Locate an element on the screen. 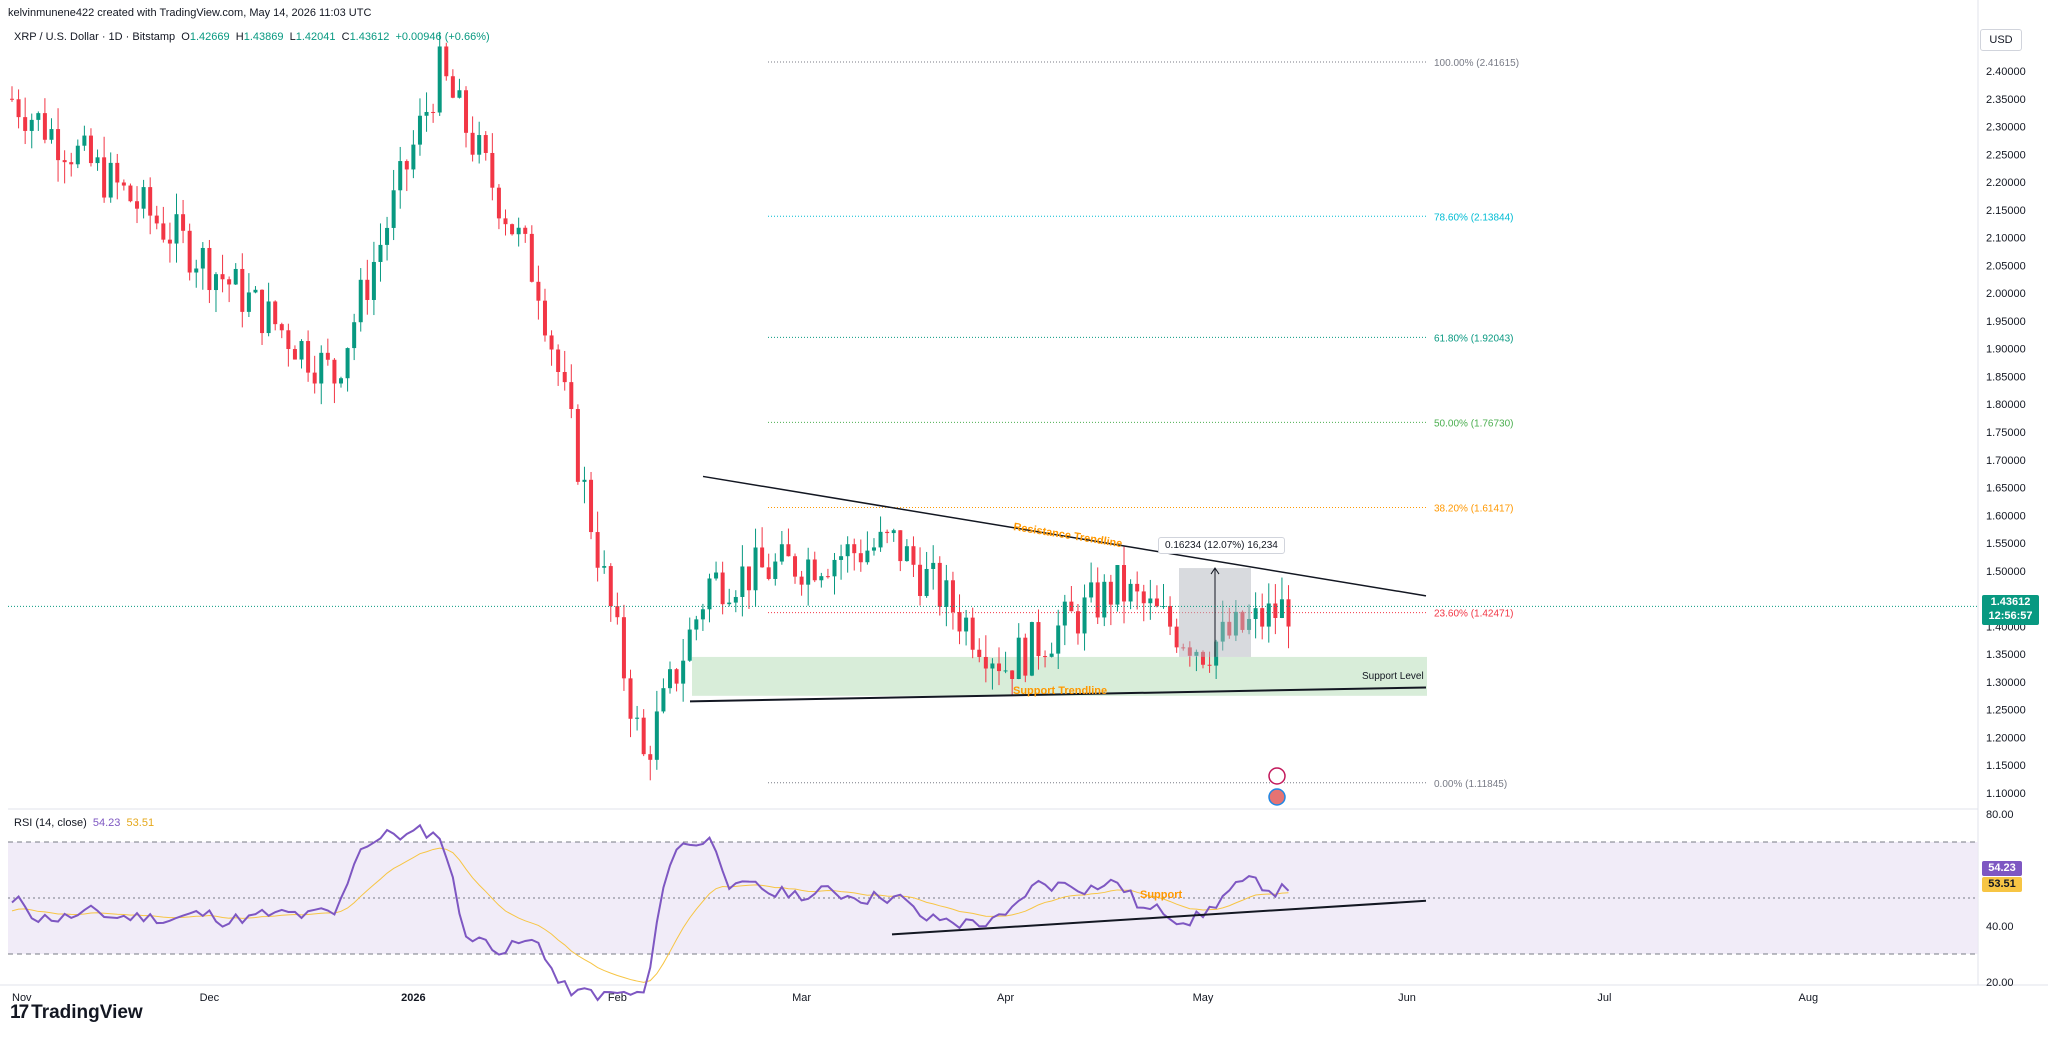  price-tick-label: 1.15000 is located at coordinates (2006, 766).